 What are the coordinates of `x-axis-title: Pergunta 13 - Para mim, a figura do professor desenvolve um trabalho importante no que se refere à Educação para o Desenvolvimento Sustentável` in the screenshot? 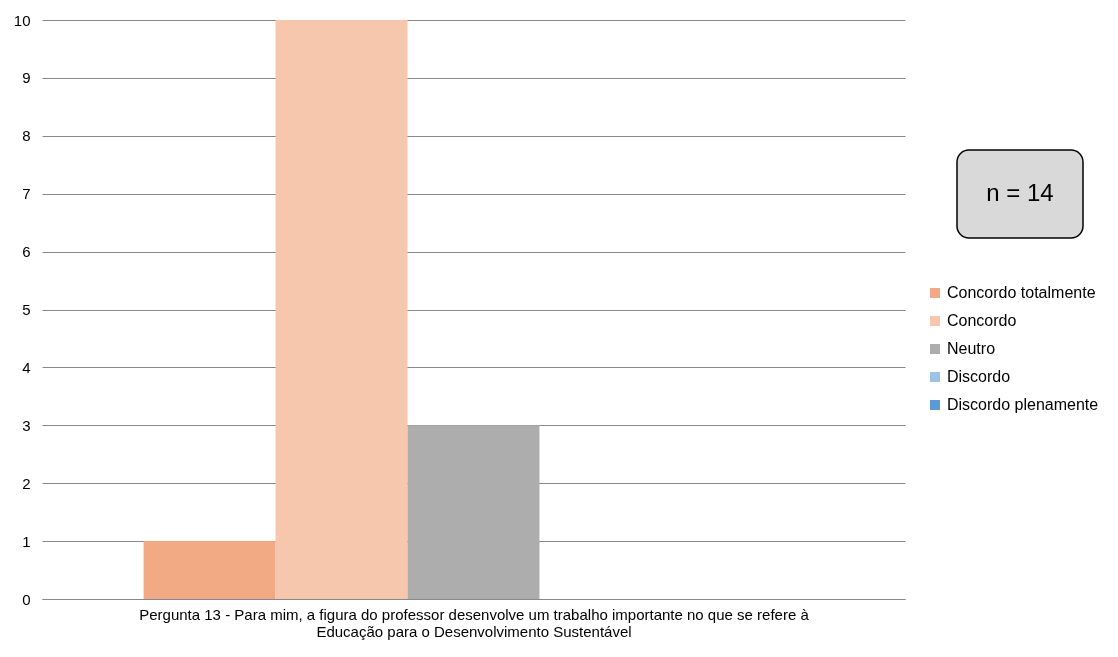 It's located at (474, 622).